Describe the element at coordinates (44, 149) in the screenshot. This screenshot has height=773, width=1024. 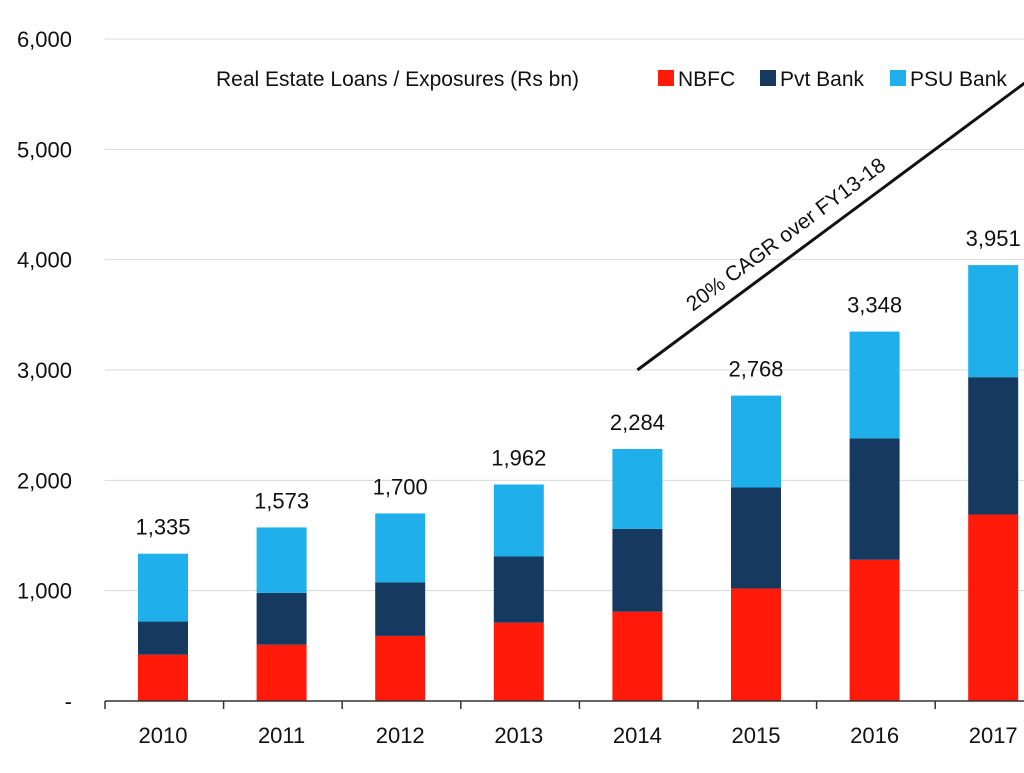
I see `y-tick-label: 5,000` at that location.